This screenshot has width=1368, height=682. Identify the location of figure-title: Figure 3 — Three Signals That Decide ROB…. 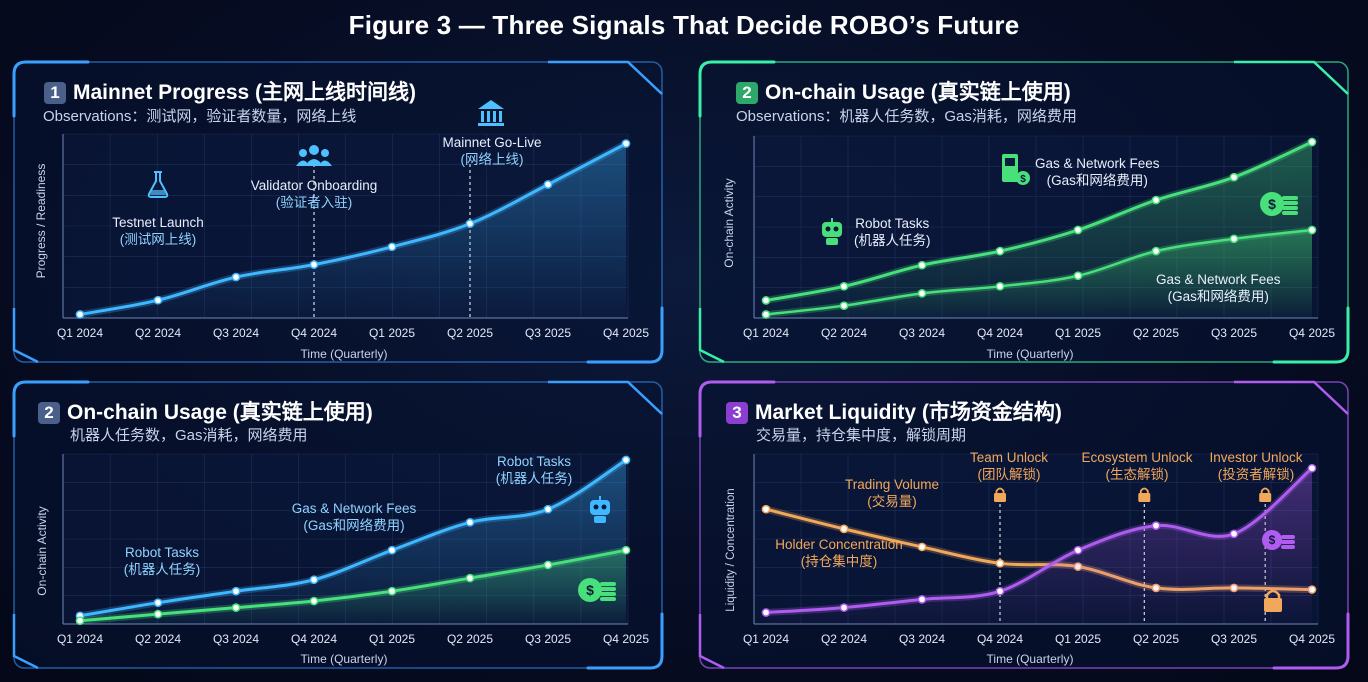
(684, 25).